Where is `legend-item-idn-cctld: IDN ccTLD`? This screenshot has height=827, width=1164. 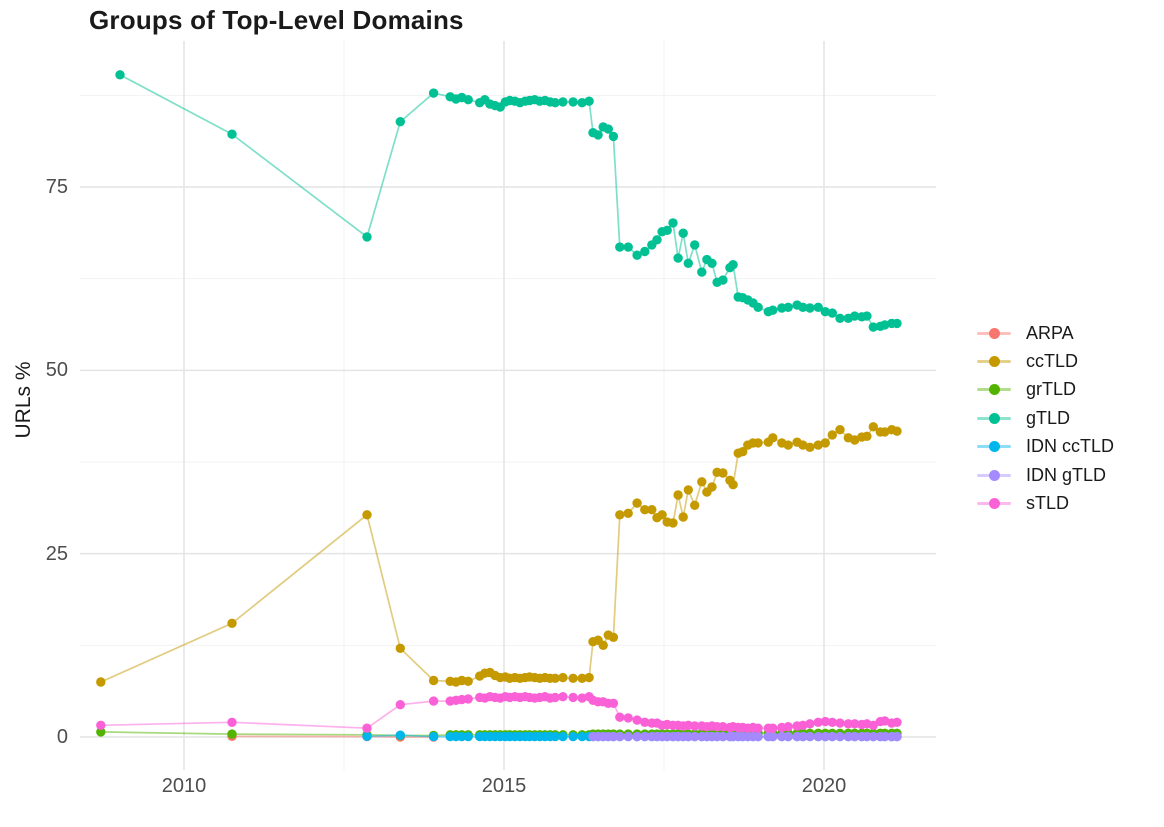
legend-item-idn-cctld: IDN ccTLD is located at coordinates (1045, 447).